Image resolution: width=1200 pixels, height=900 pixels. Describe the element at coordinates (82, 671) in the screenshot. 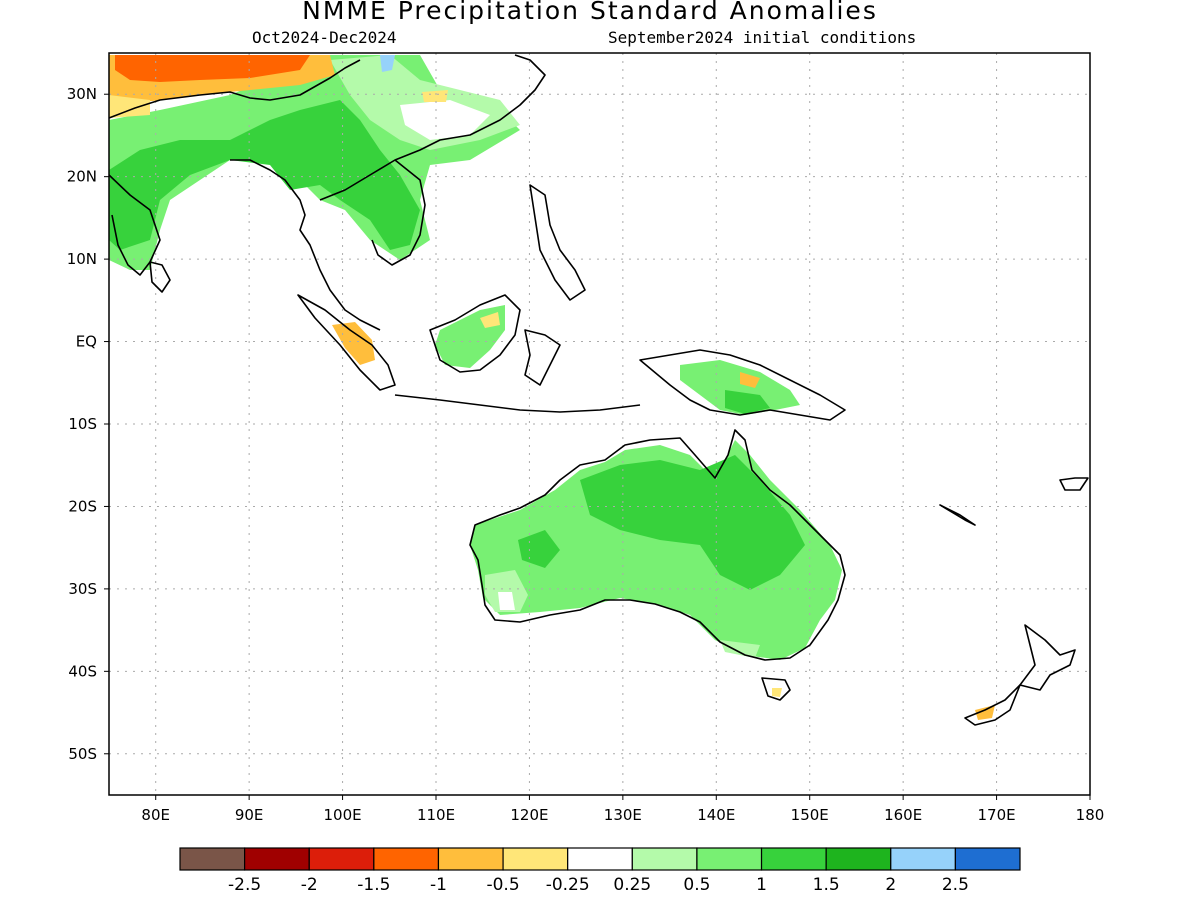

I see `lat-label: 40S` at that location.